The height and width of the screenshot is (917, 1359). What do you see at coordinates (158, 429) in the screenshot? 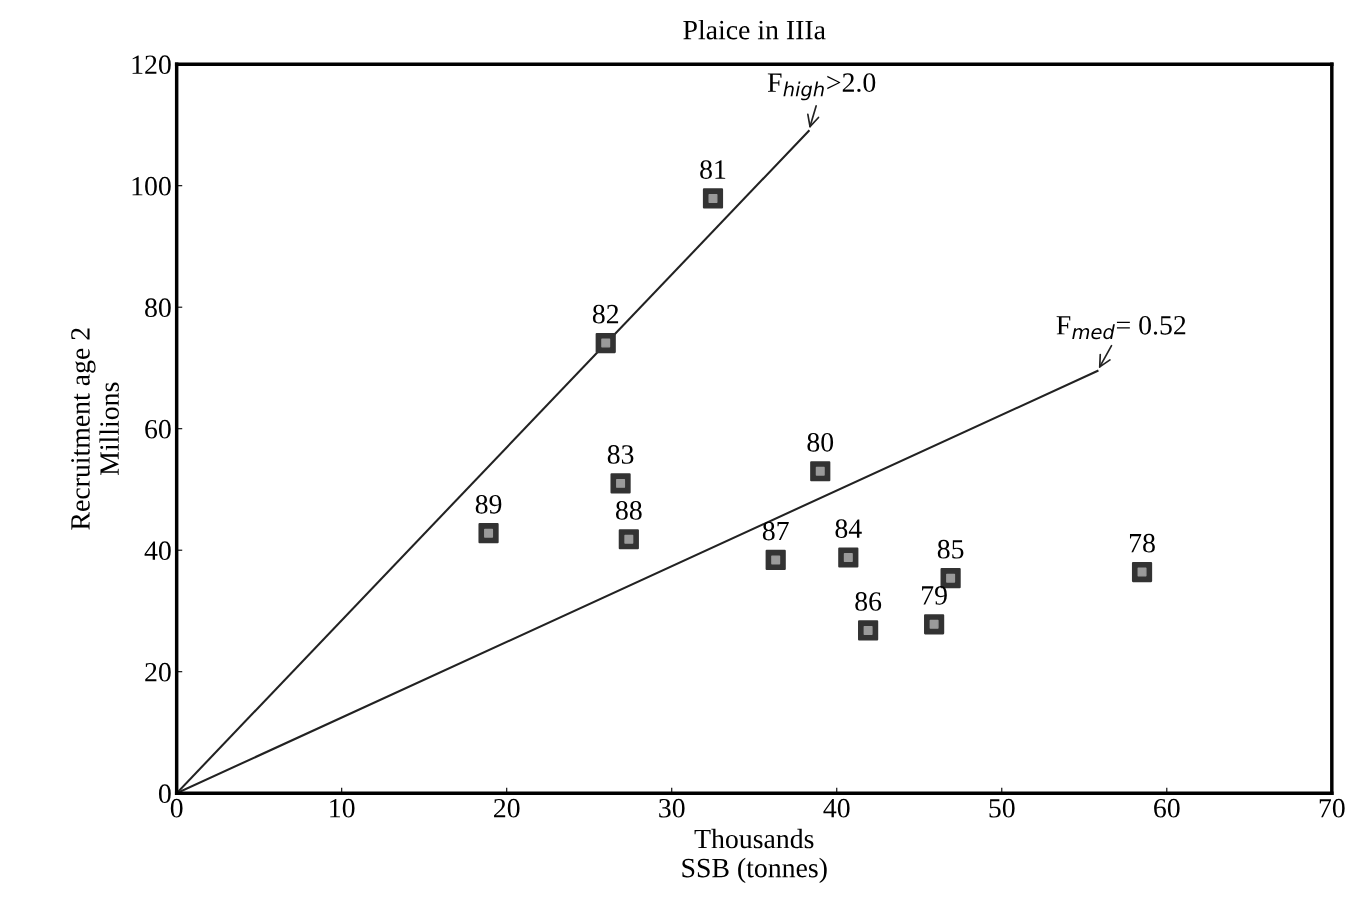
I see `y-tick-label: 60` at bounding box center [158, 429].